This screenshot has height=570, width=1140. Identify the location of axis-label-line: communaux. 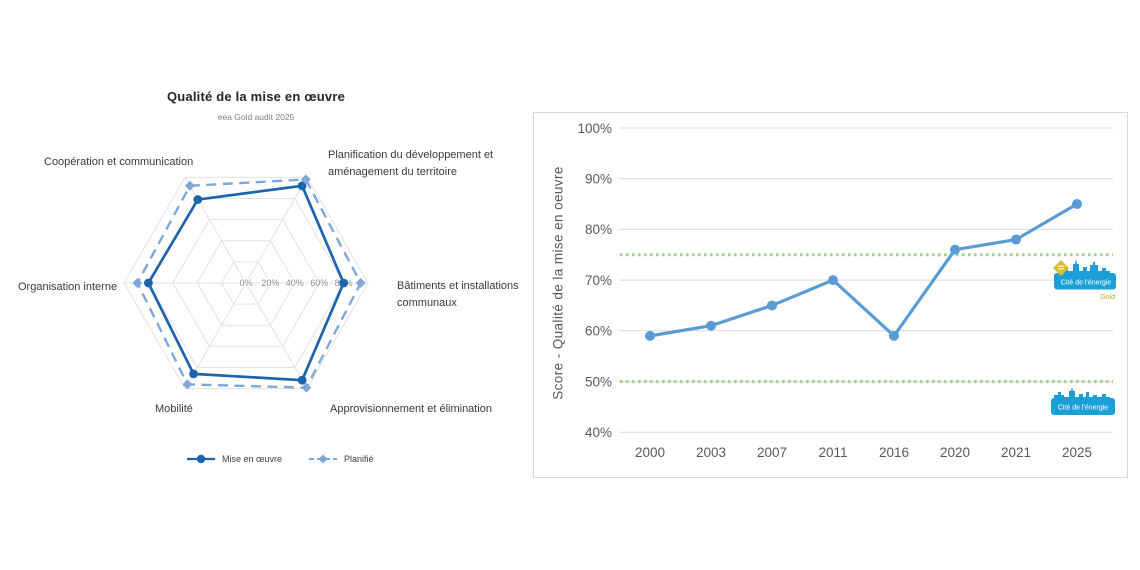
(427, 302).